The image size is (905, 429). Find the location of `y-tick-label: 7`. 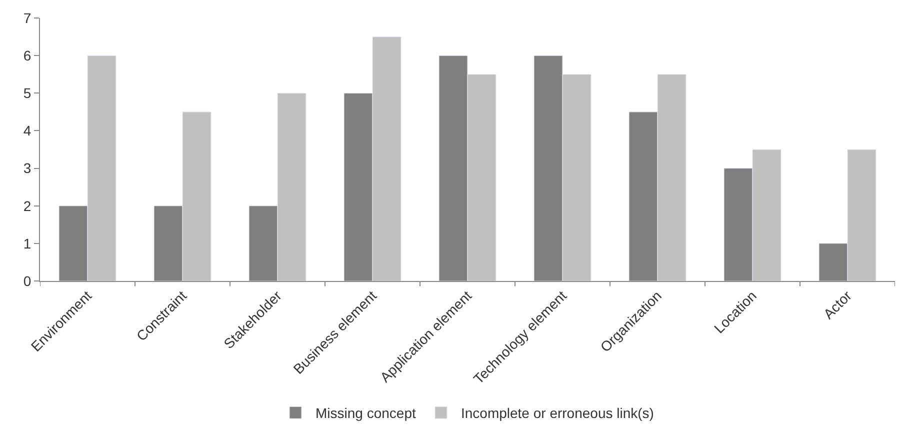

y-tick-label: 7 is located at coordinates (27, 18).